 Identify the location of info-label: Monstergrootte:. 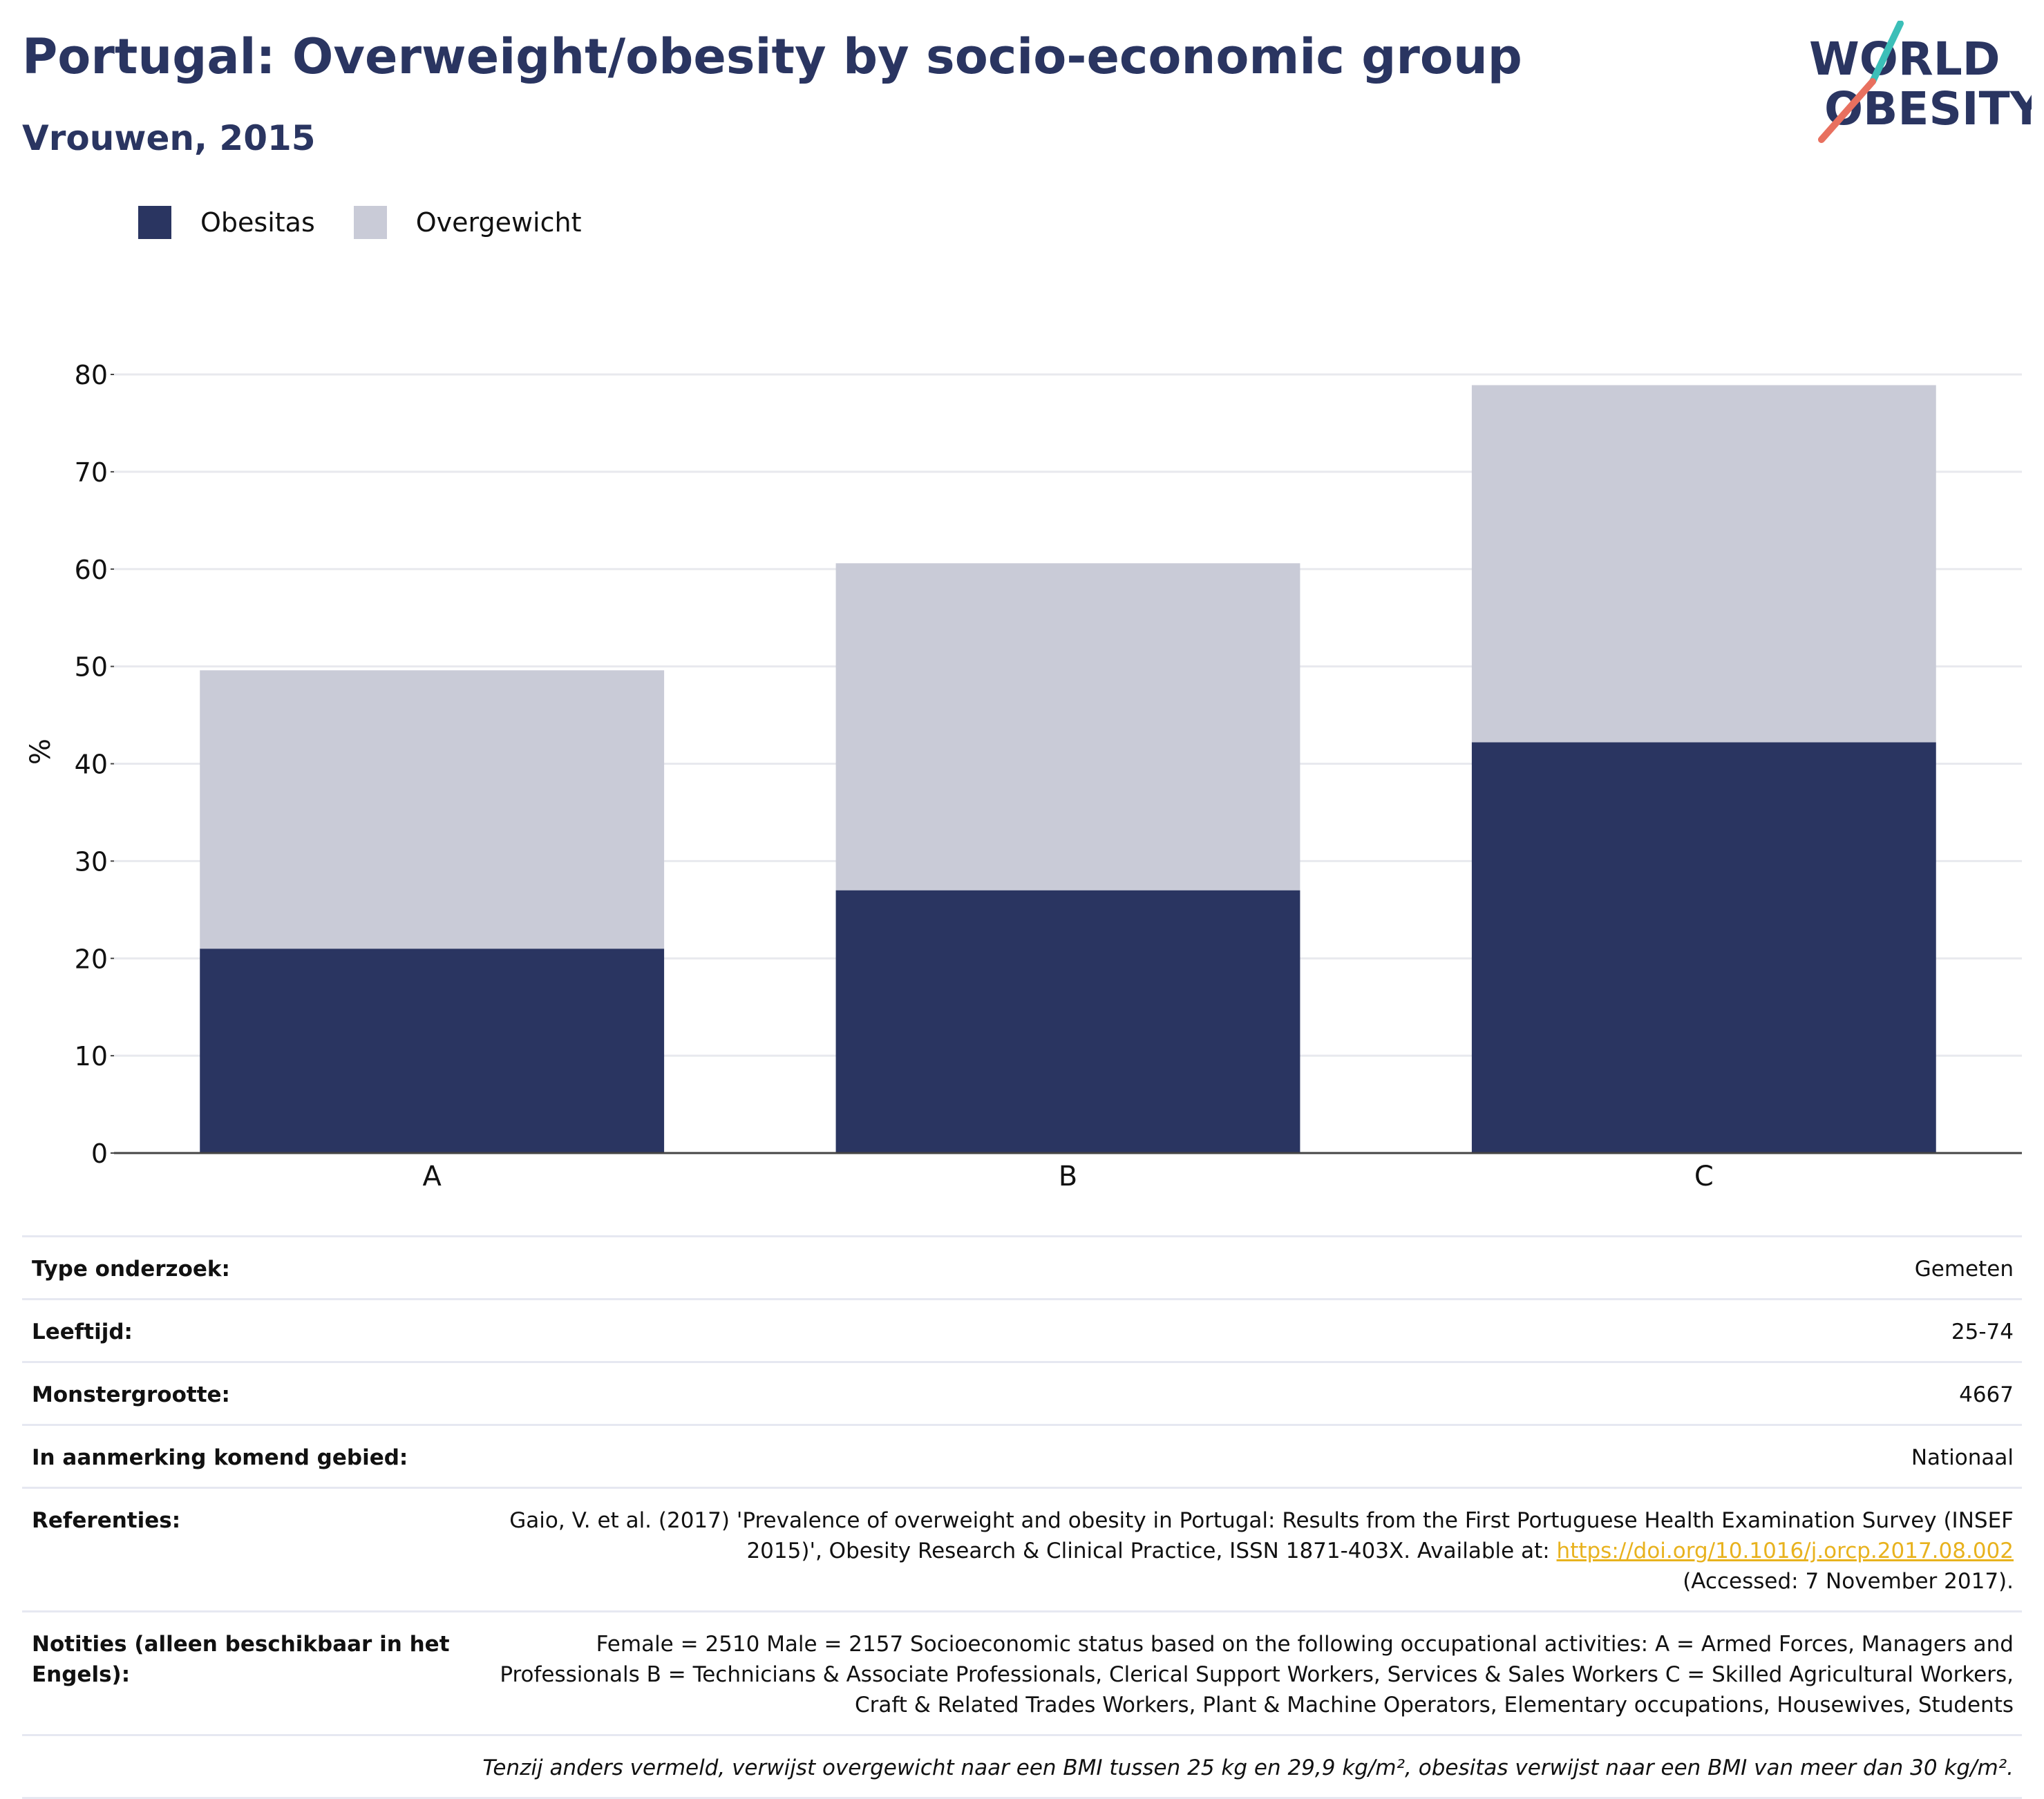
(131, 1394).